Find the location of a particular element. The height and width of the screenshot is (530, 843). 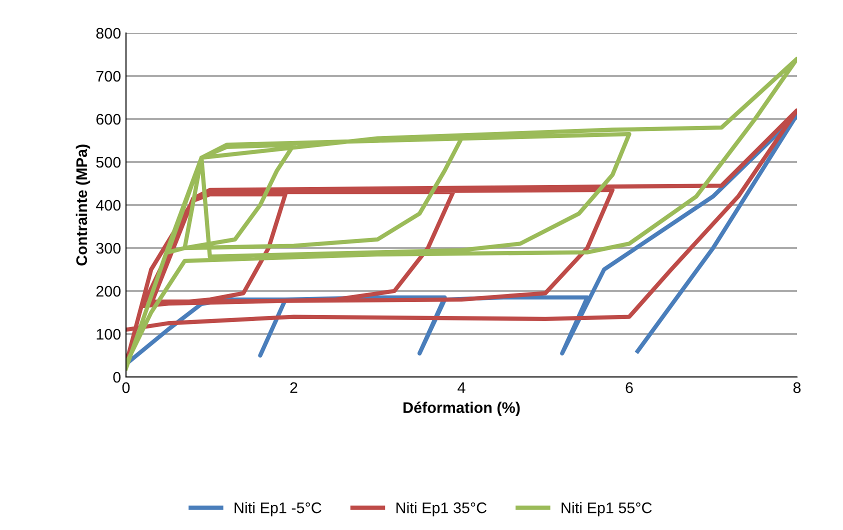

x-tick-label: 0 is located at coordinates (126, 388).